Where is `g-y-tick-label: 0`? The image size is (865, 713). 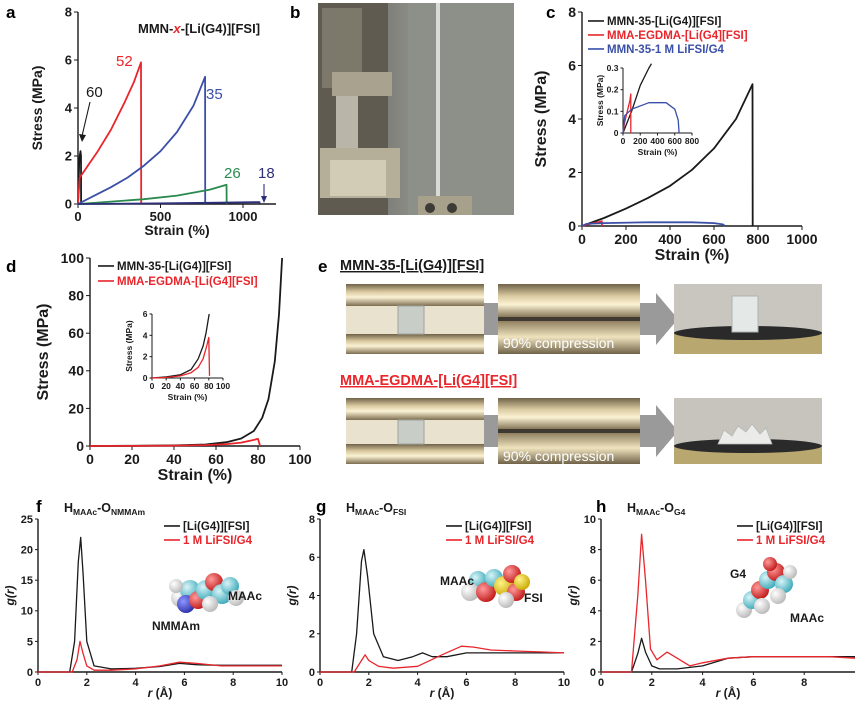 g-y-tick-label: 0 is located at coordinates (312, 673).